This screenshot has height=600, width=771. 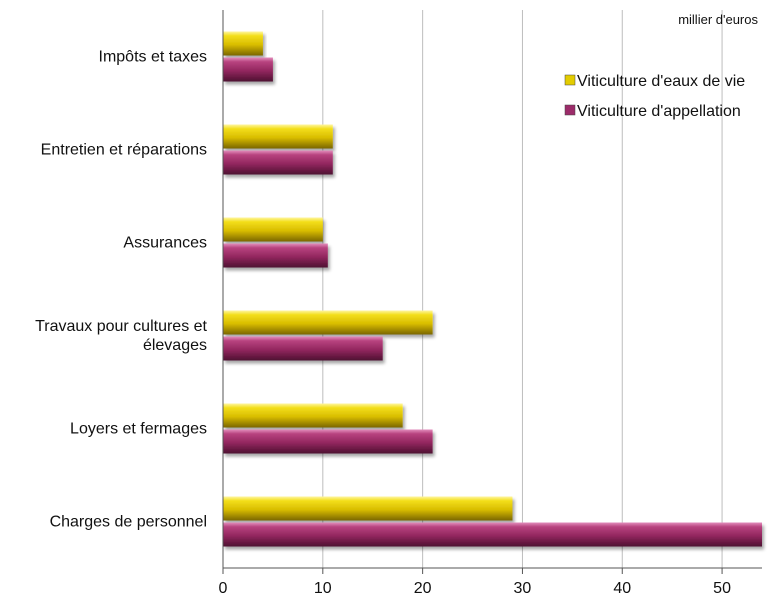 What do you see at coordinates (722, 588) in the screenshot?
I see `x-tick-label: 50` at bounding box center [722, 588].